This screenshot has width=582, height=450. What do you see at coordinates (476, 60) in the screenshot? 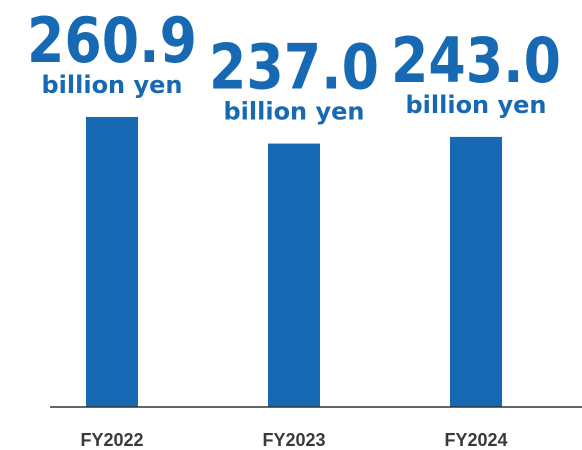
I see `value-label-fy2024: 243.0` at bounding box center [476, 60].